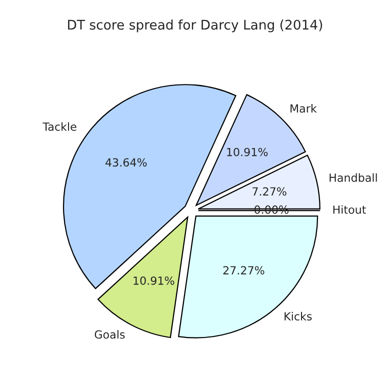 Image resolution: width=390 pixels, height=390 pixels. What do you see at coordinates (349, 209) in the screenshot?
I see `category-label: Hitout` at bounding box center [349, 209].